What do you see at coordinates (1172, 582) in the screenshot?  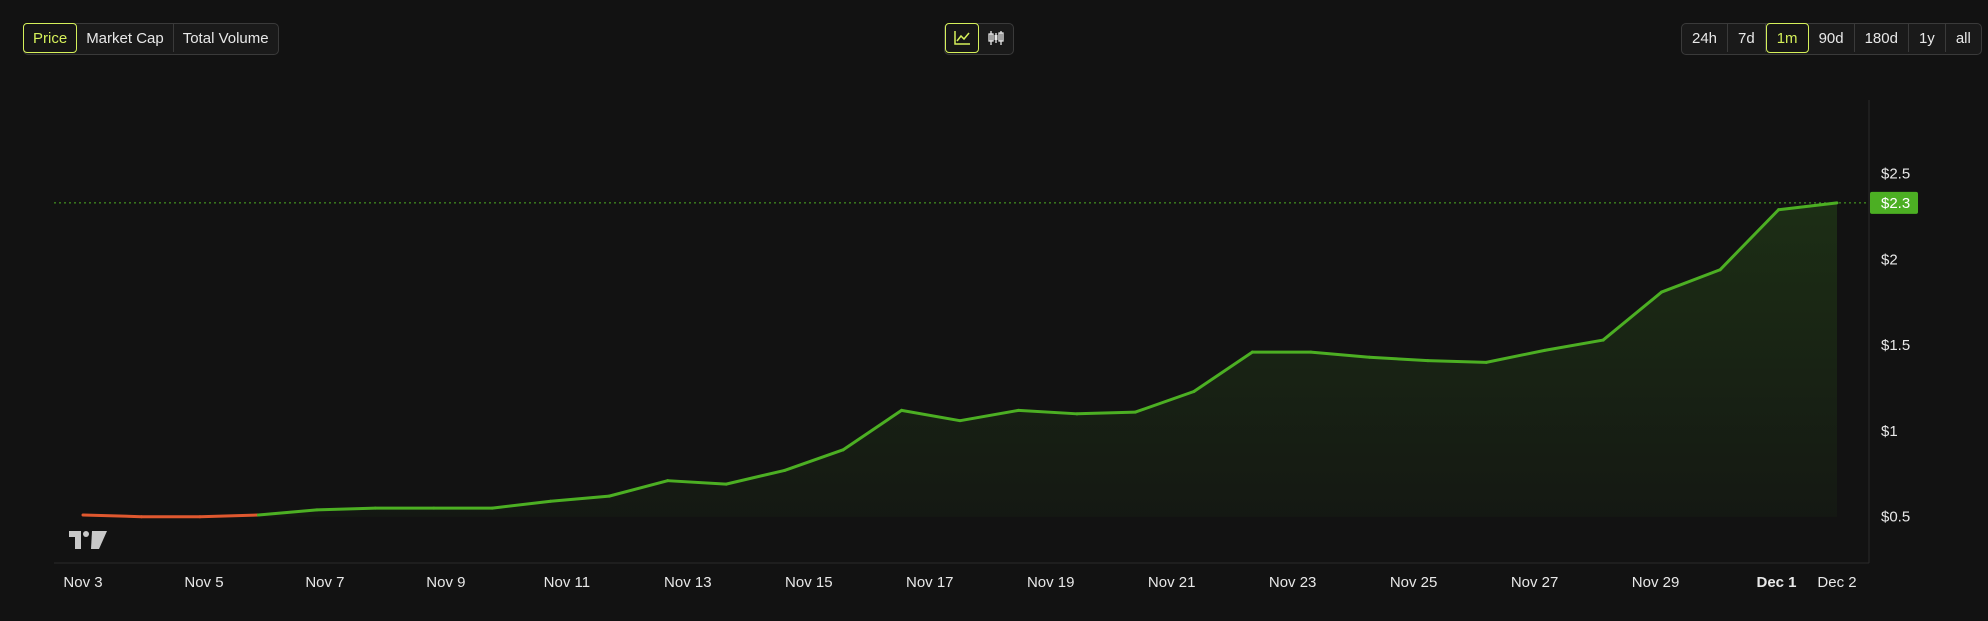 I see `x-tick-label: Nov 21` at bounding box center [1172, 582].